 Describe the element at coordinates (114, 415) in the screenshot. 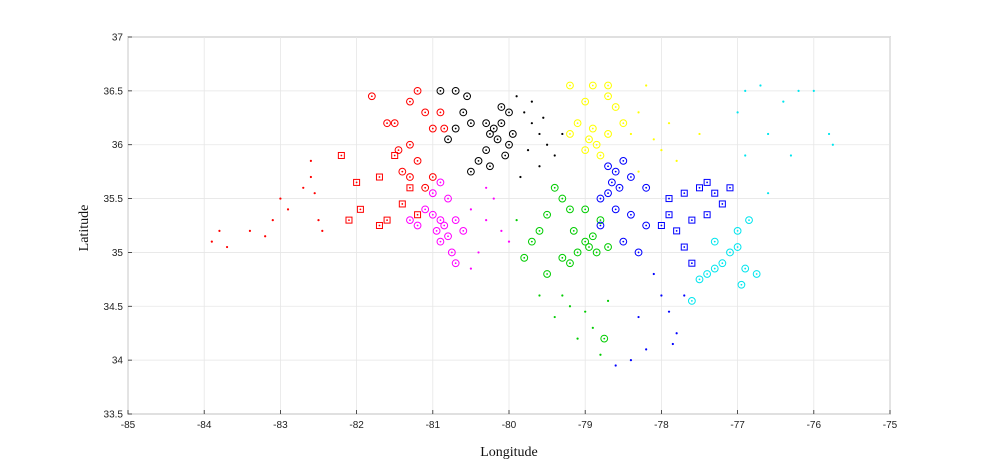

I see `y-tick-label: 33.5` at that location.